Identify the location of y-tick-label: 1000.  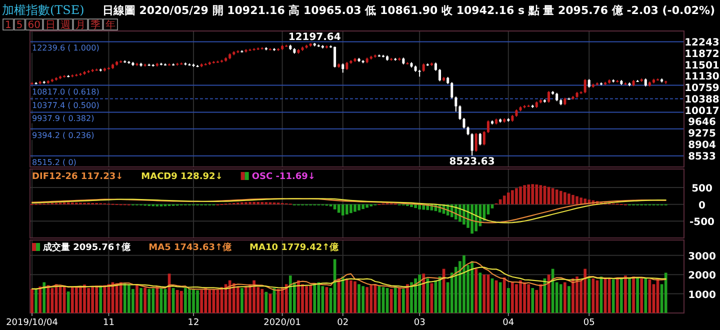
(702, 295).